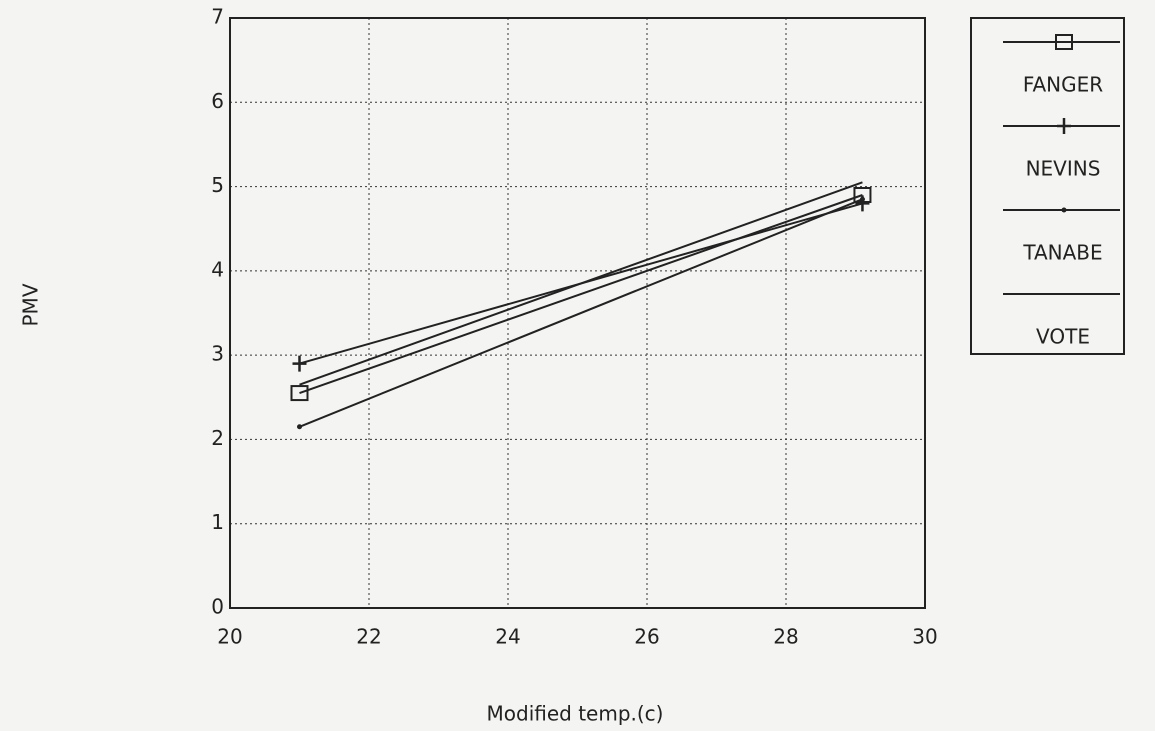 The height and width of the screenshot is (731, 1155). What do you see at coordinates (1063, 169) in the screenshot?
I see `legend-label: NEVINS` at bounding box center [1063, 169].